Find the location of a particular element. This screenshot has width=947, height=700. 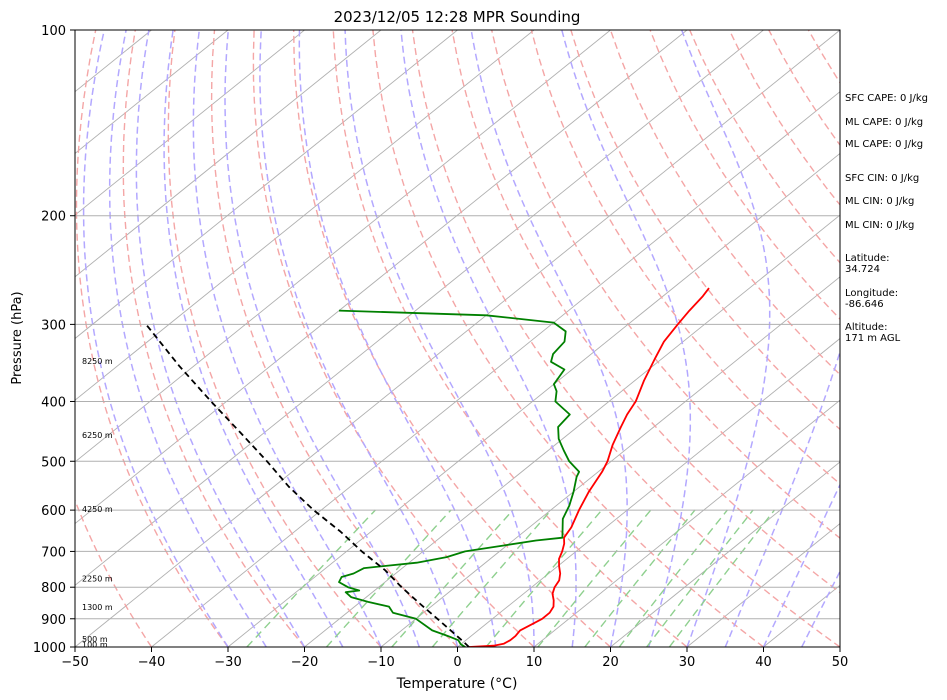

height-label: 1300 m is located at coordinates (97, 607).